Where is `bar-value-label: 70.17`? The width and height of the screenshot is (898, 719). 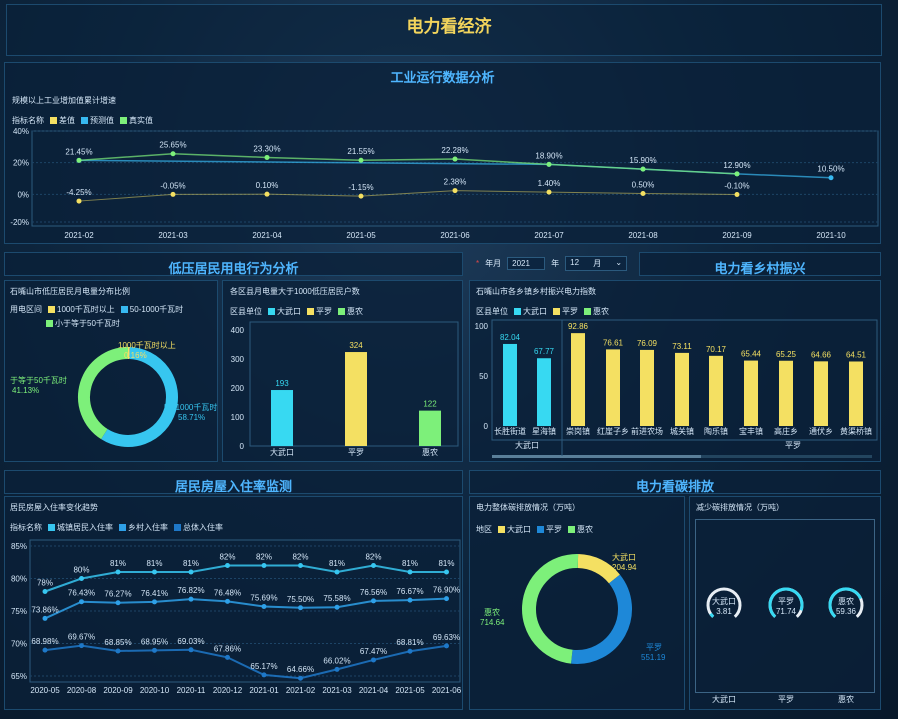 bar-value-label: 70.17 is located at coordinates (716, 349).